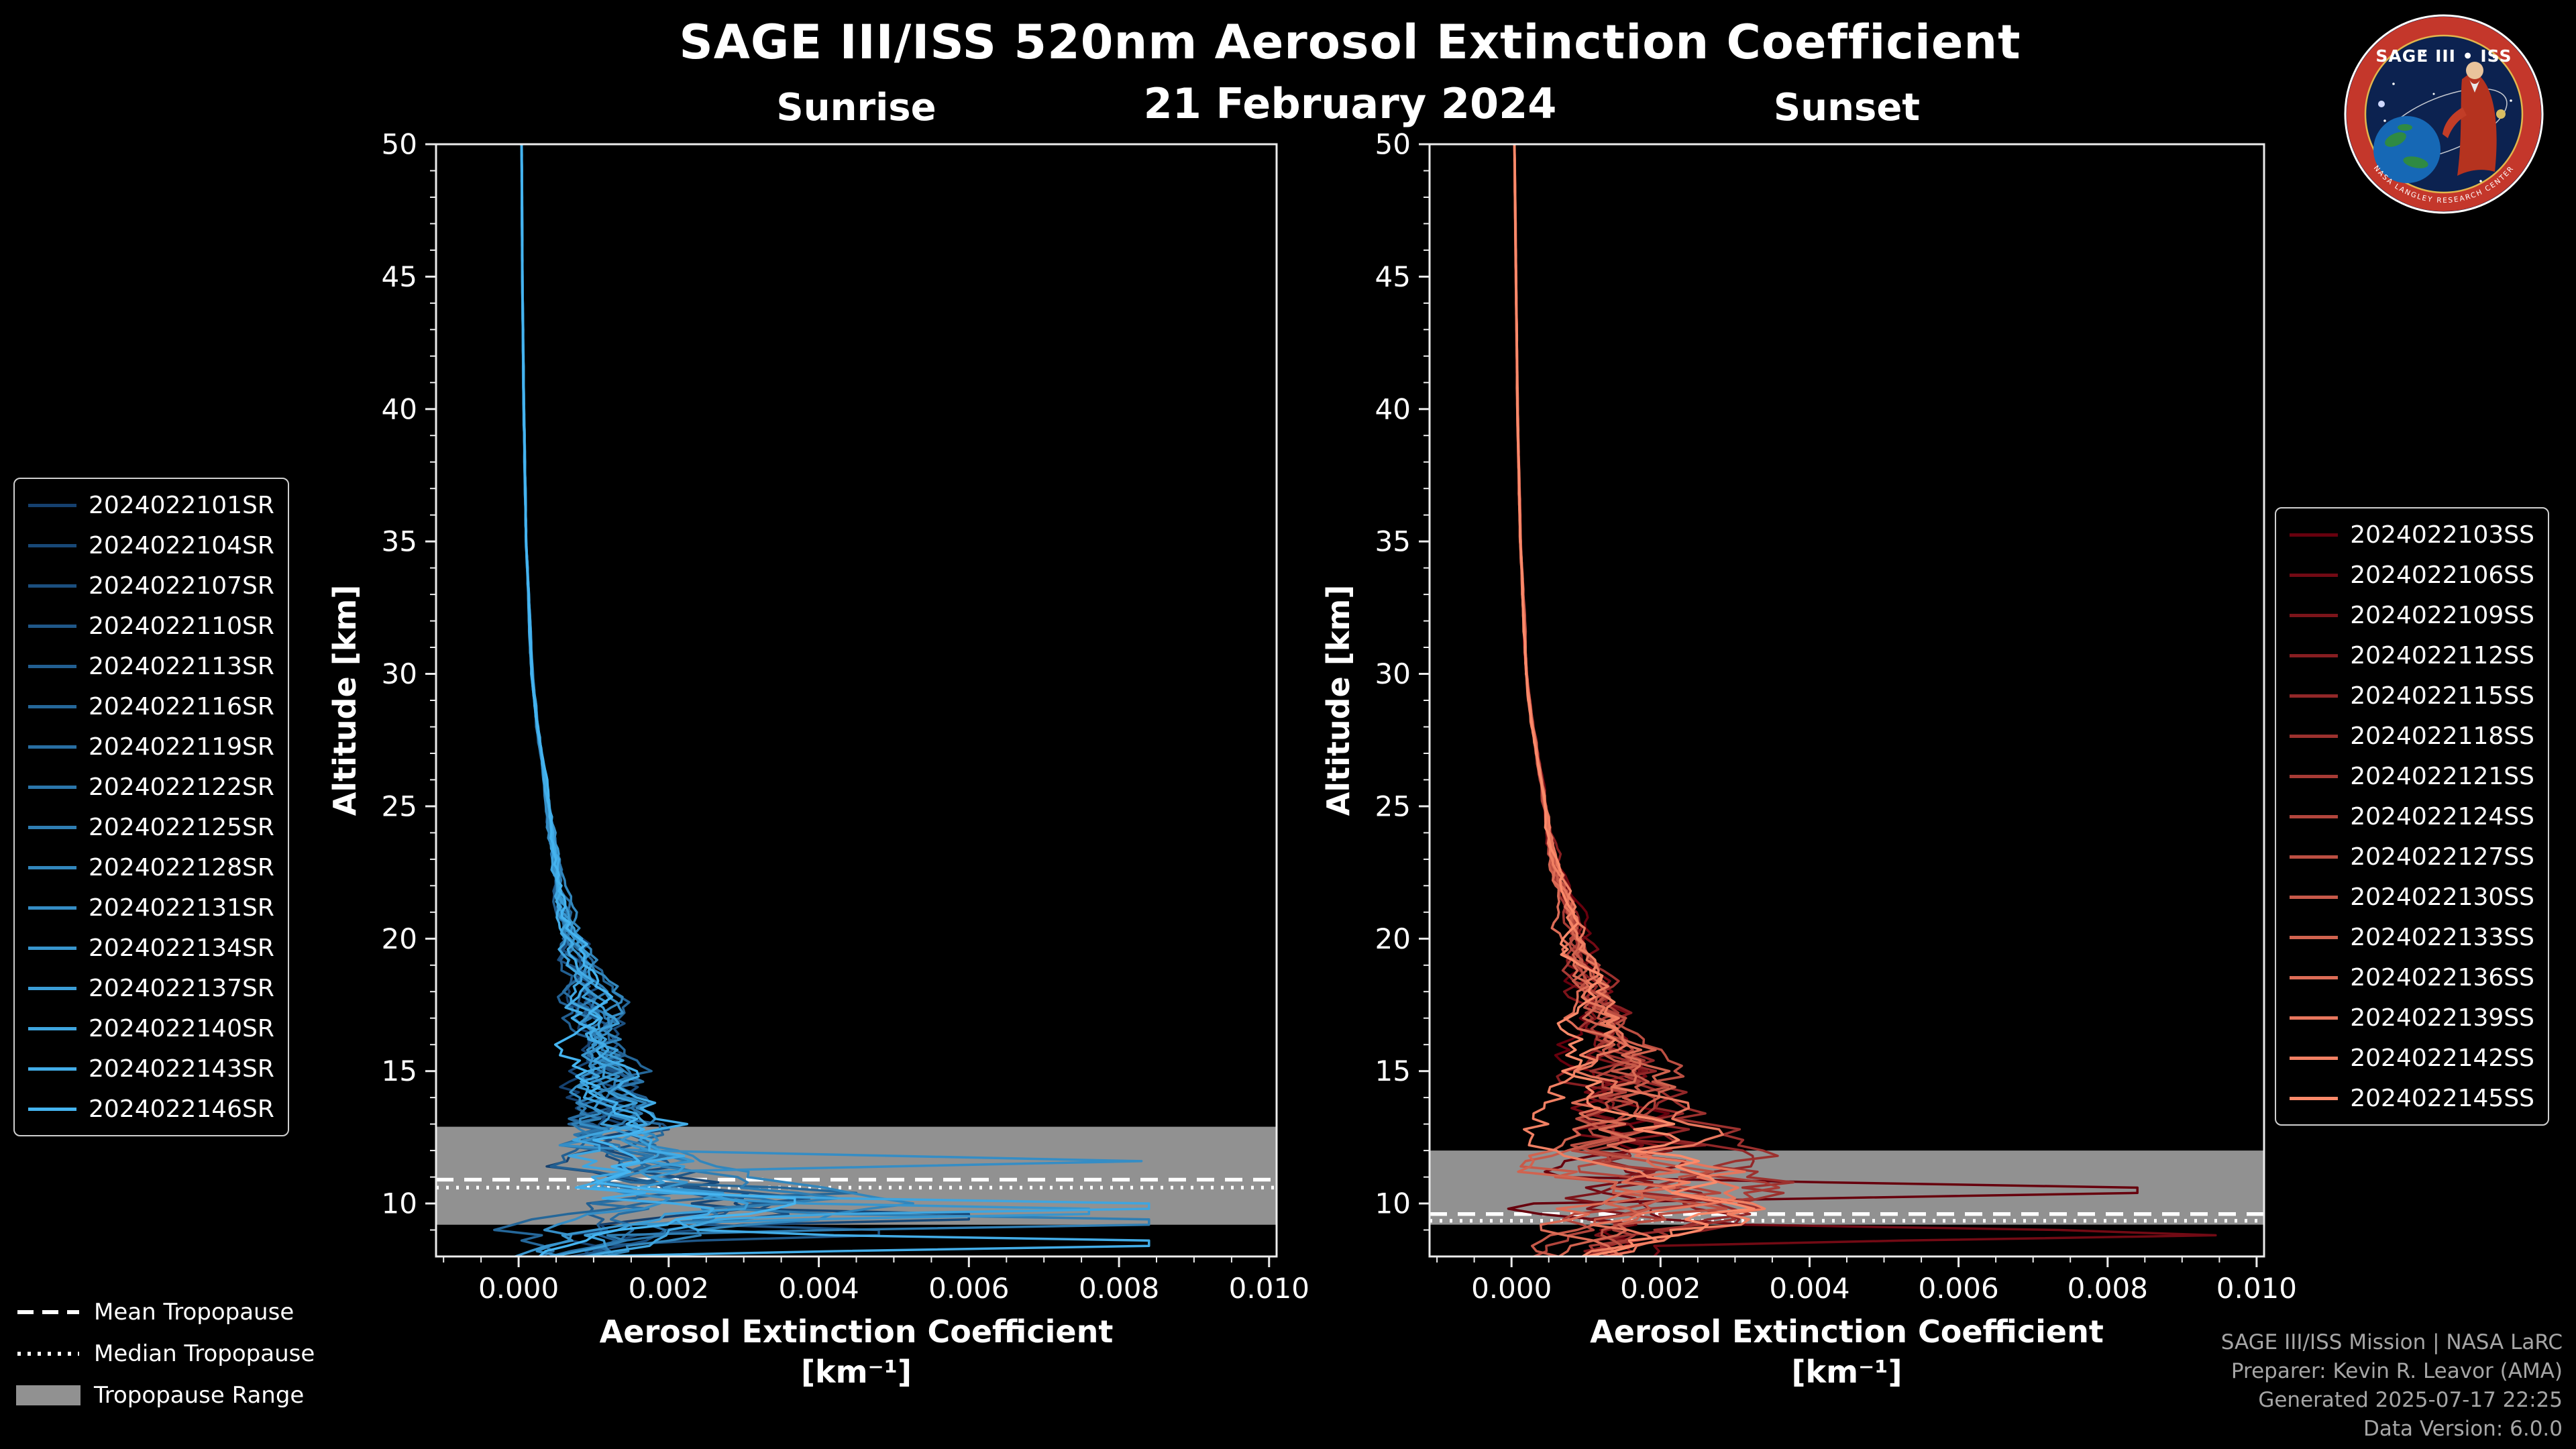 The image size is (2576, 1449). I want to click on legend-item: 2024022143SR, so click(151, 1068).